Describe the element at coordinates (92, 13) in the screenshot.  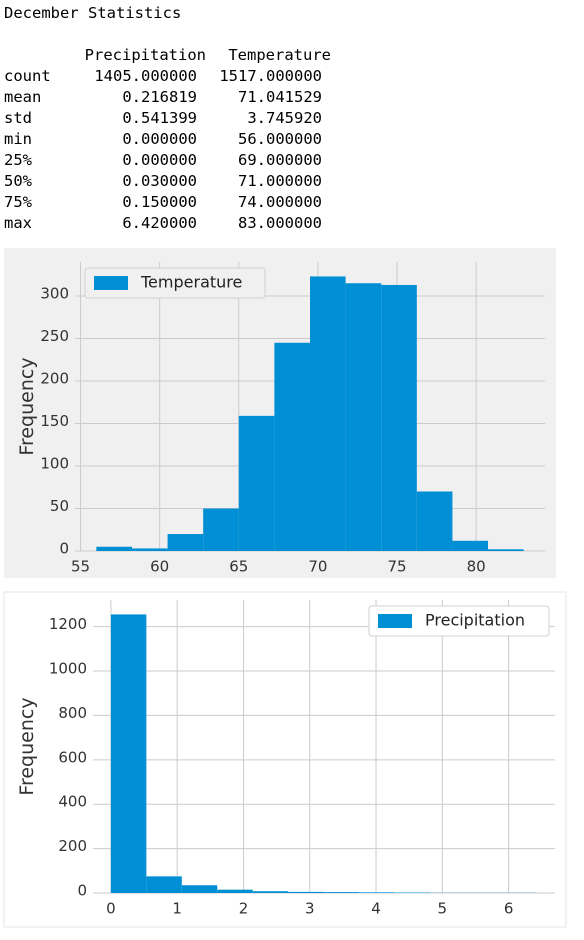
I see `output-title: December Statistics` at that location.